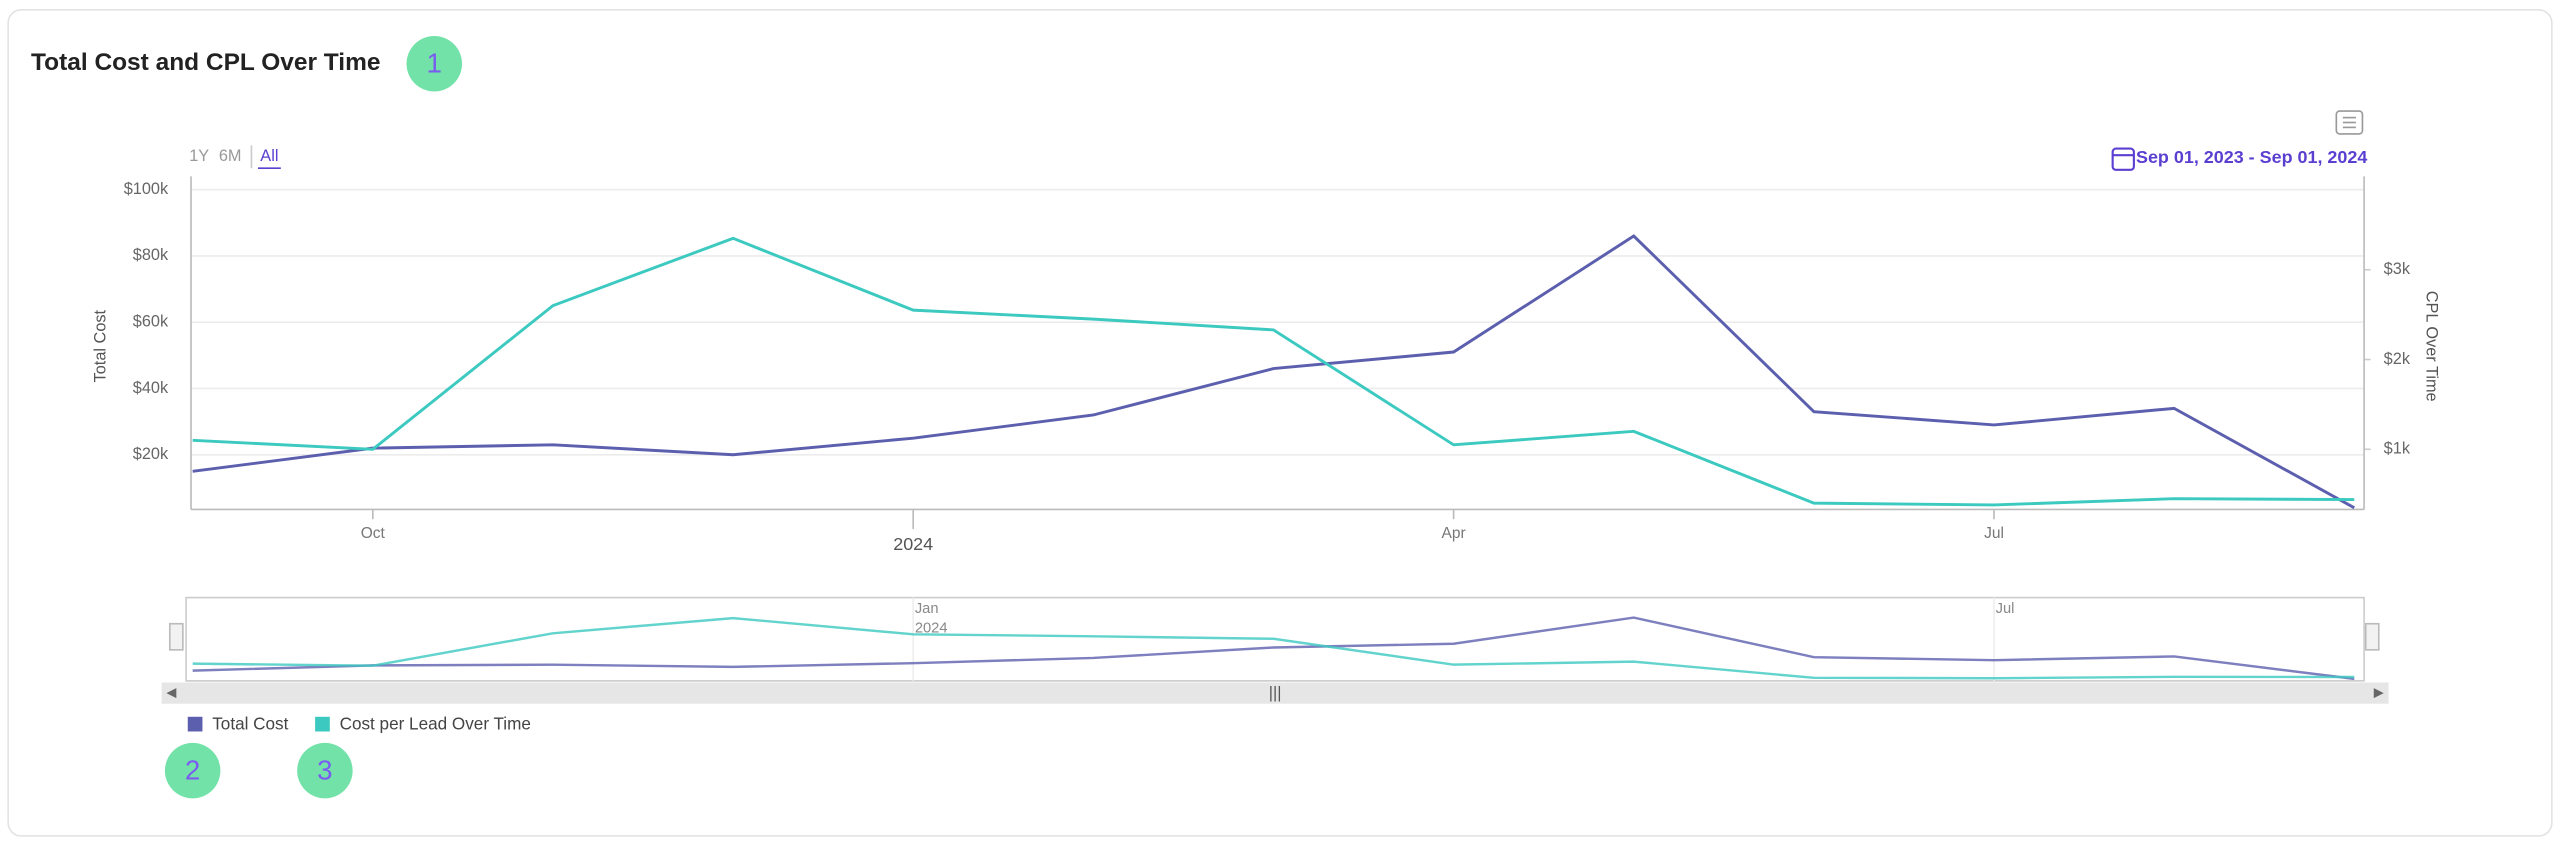  What do you see at coordinates (2349, 122) in the screenshot?
I see `menu-button` at bounding box center [2349, 122].